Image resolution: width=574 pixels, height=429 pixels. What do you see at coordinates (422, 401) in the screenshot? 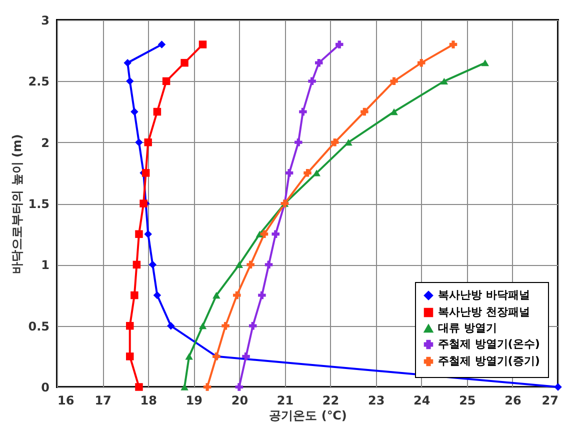
I see `x-tick-label: 24` at bounding box center [422, 401].